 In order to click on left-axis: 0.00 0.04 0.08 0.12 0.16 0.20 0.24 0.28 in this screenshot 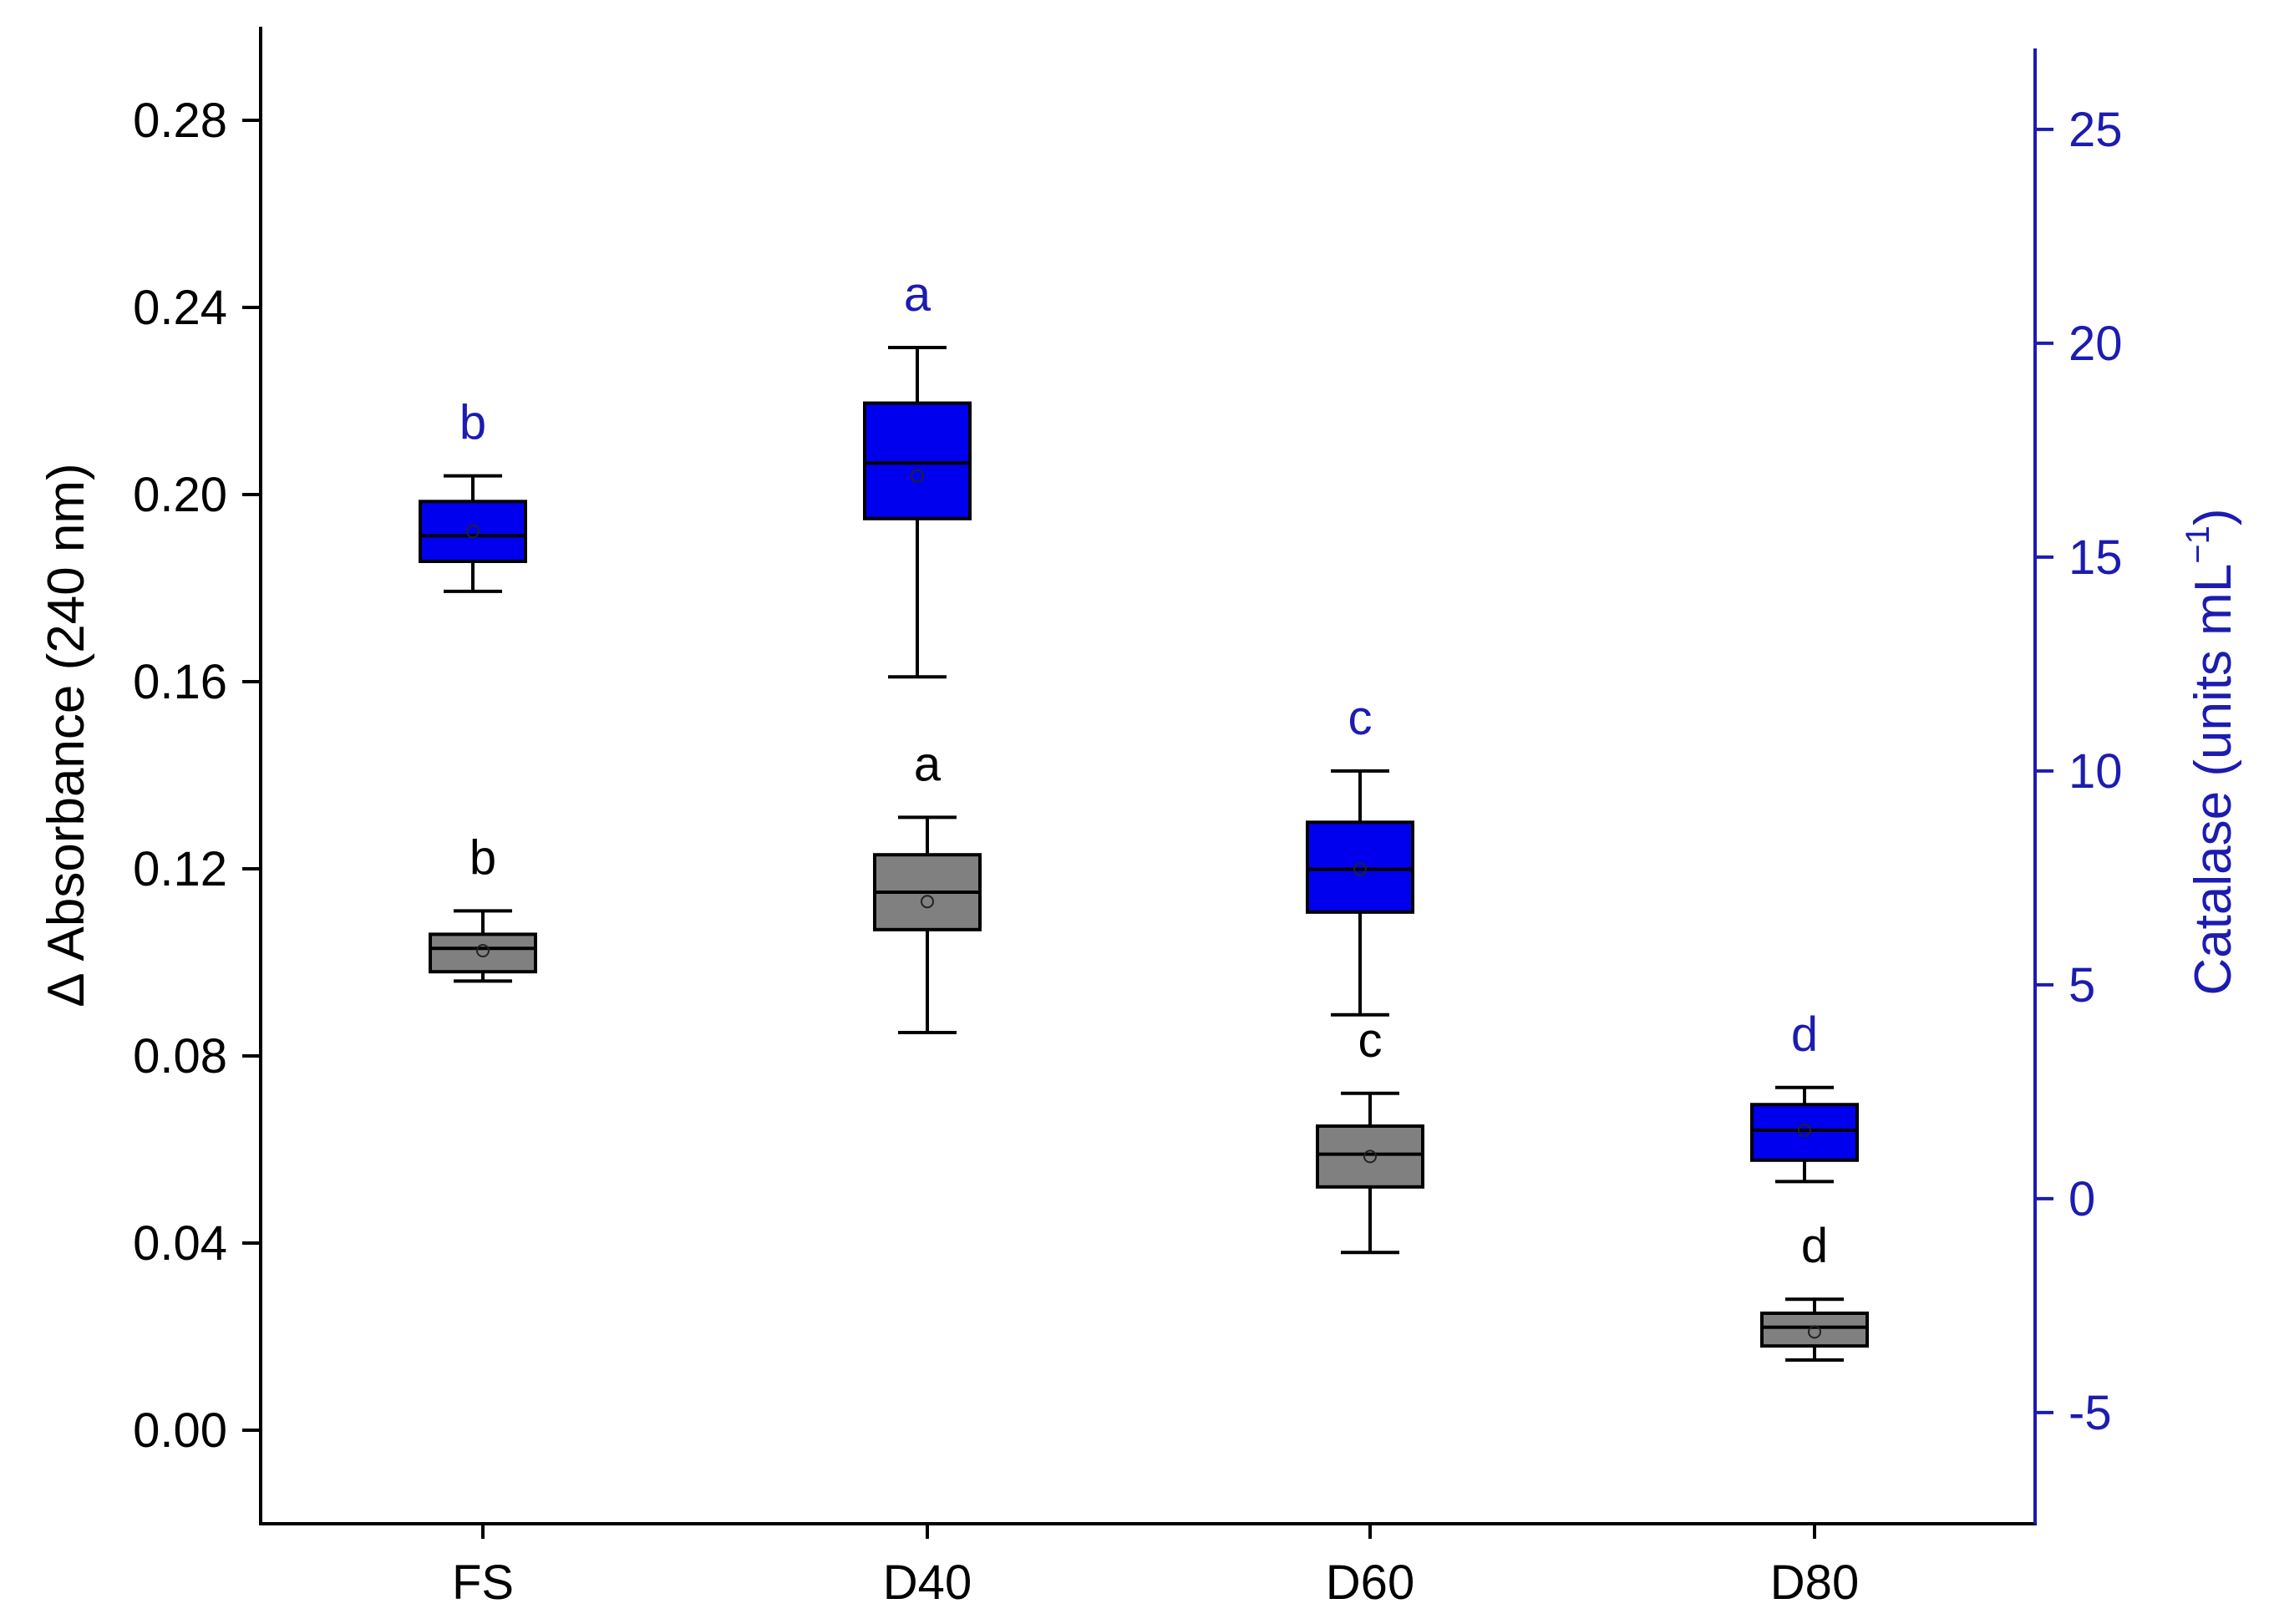, I will do `click(197, 775)`.